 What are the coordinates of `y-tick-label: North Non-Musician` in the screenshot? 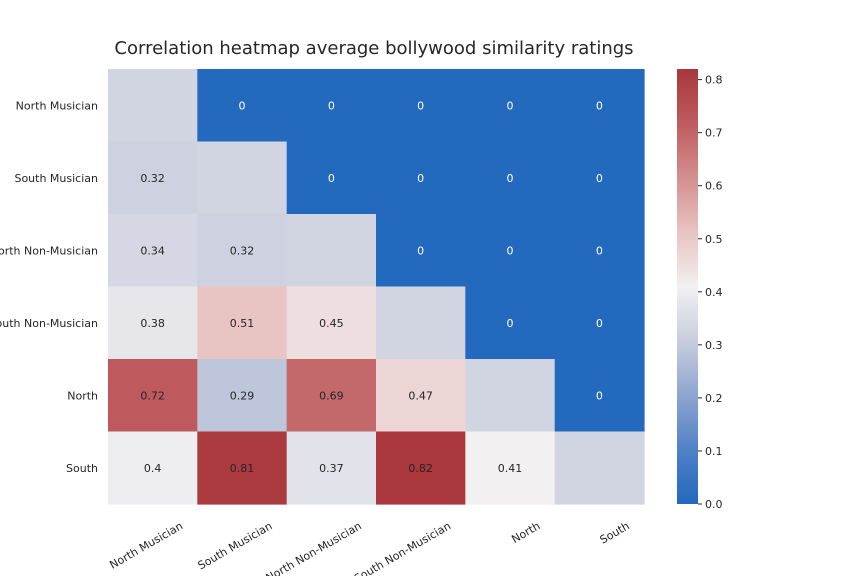 It's located at (49, 250).